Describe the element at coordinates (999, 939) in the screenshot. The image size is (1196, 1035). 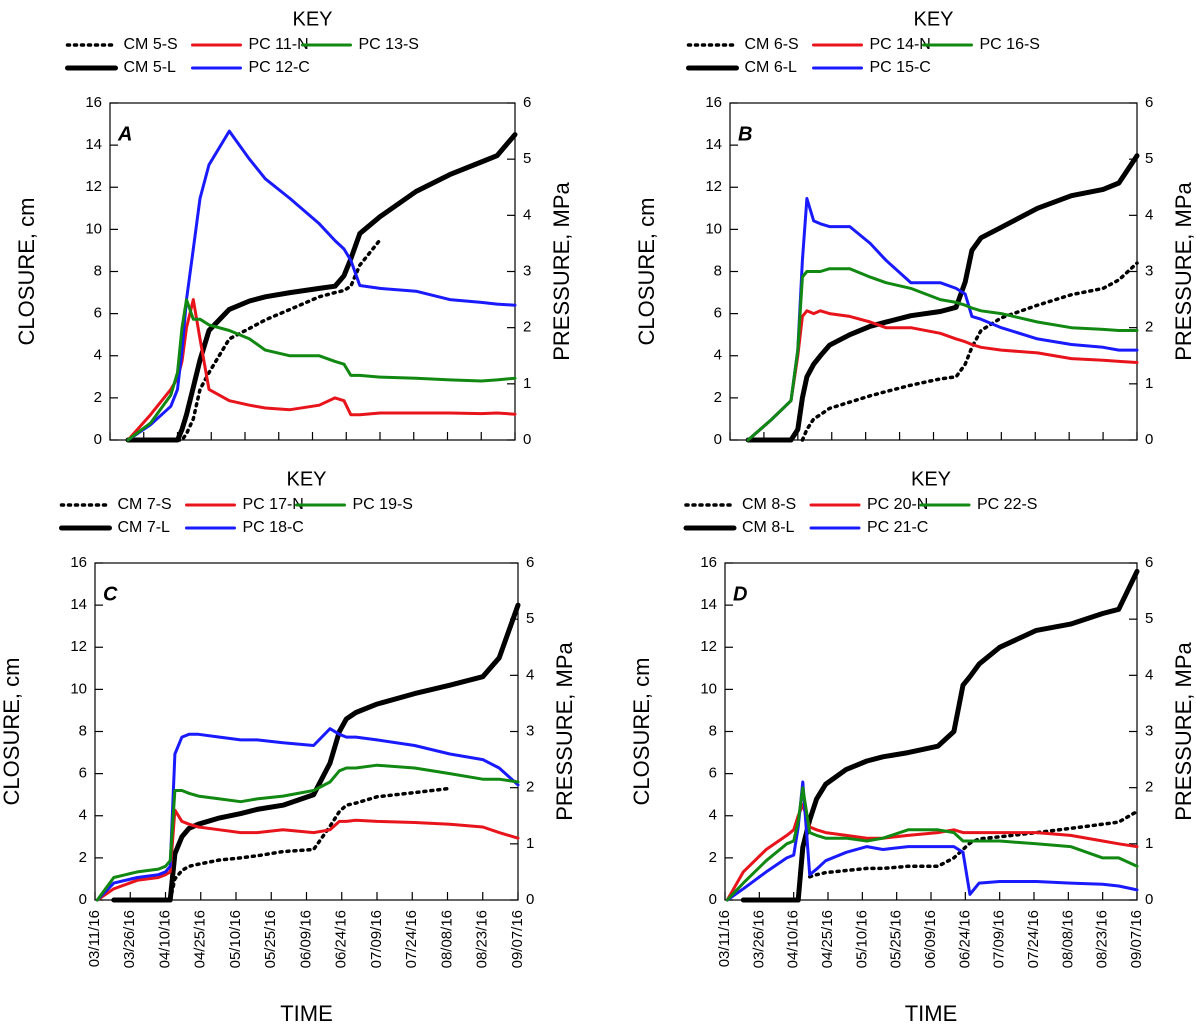
I see `x-tick-label: 07/09/16` at that location.